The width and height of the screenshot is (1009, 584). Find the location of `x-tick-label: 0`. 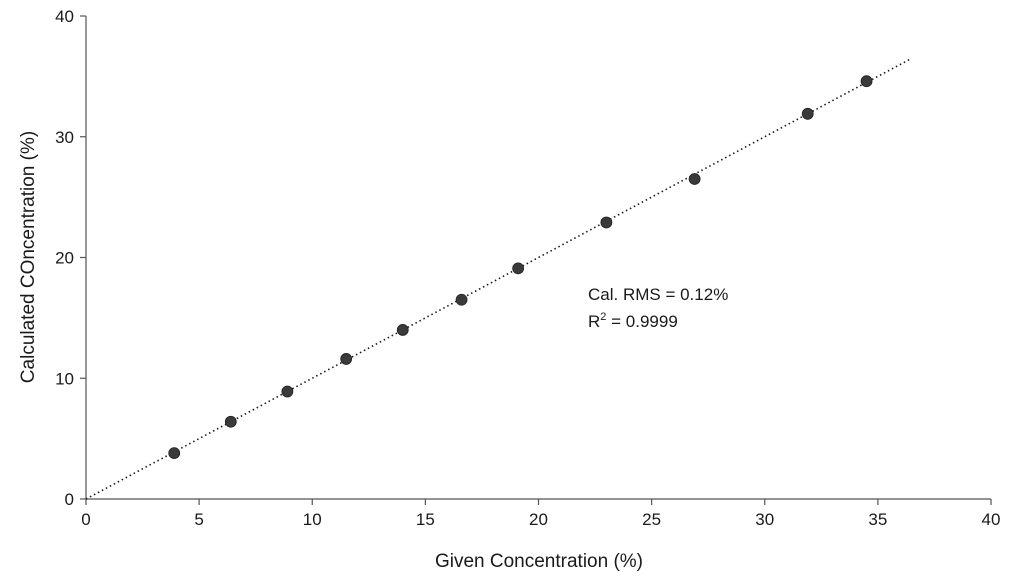

x-tick-label: 0 is located at coordinates (85, 519).